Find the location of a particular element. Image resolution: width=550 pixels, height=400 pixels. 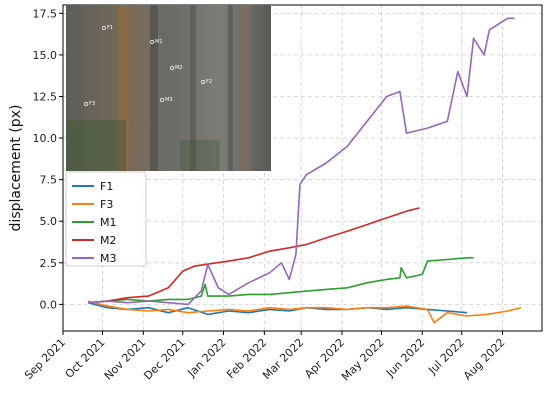

y-tick-label: 15.0 is located at coordinates (45, 55).